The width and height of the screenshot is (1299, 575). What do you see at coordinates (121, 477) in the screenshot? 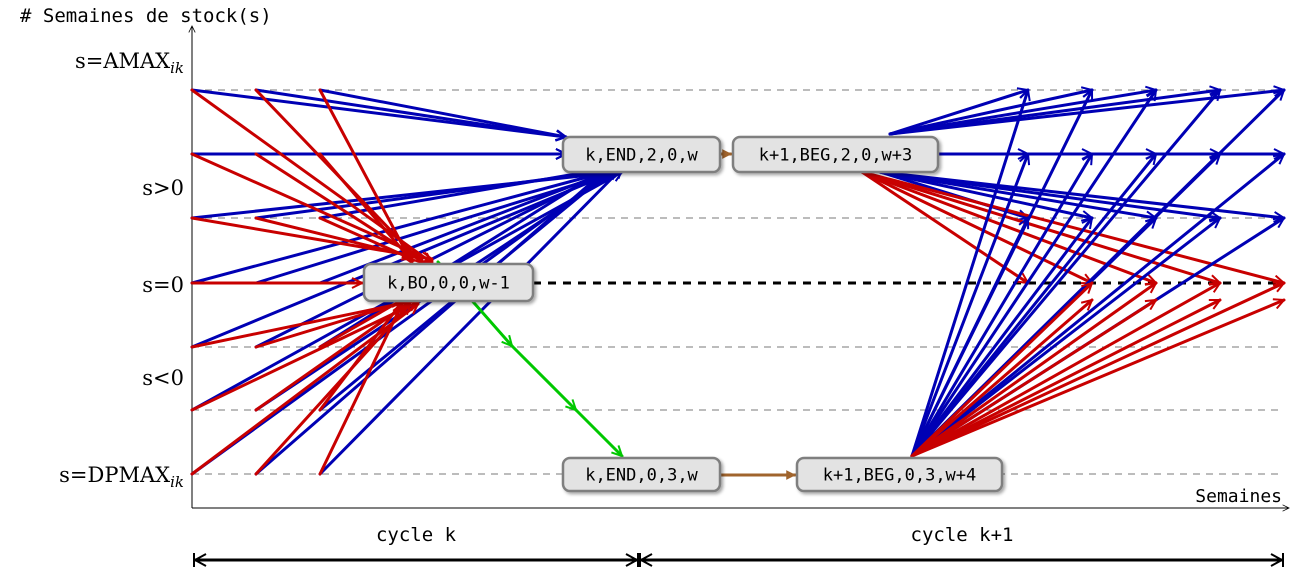
I see `level-label: s=DPMAXik` at bounding box center [121, 477].